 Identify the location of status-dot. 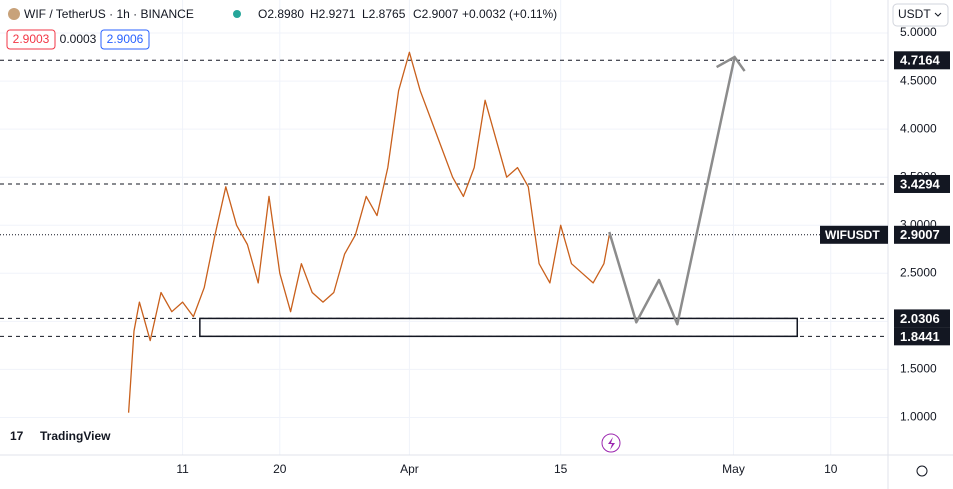
(237, 14).